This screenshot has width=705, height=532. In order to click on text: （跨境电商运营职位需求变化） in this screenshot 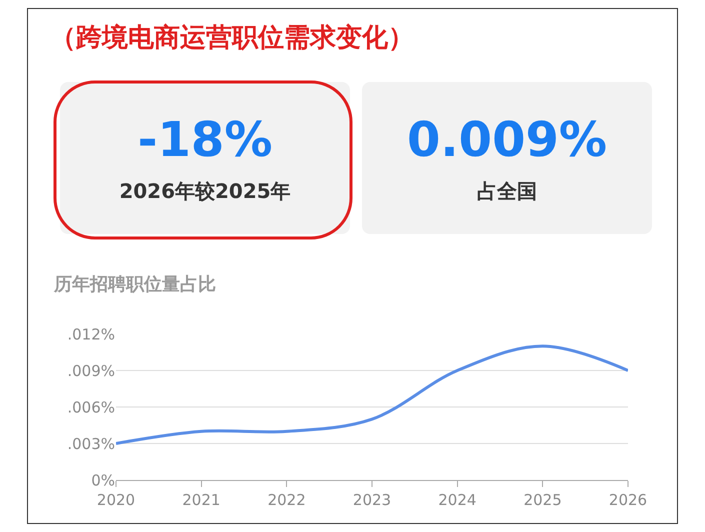, I will do `click(232, 38)`.